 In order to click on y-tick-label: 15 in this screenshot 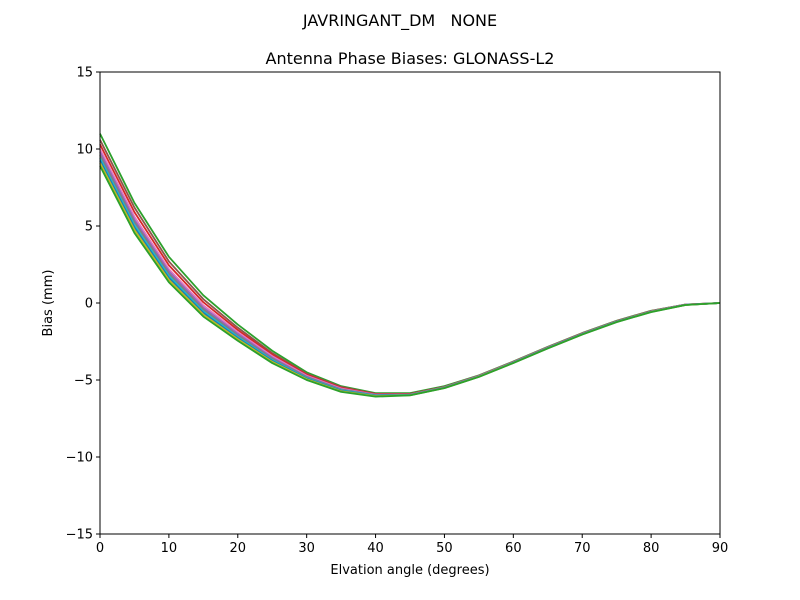, I will do `click(84, 73)`.